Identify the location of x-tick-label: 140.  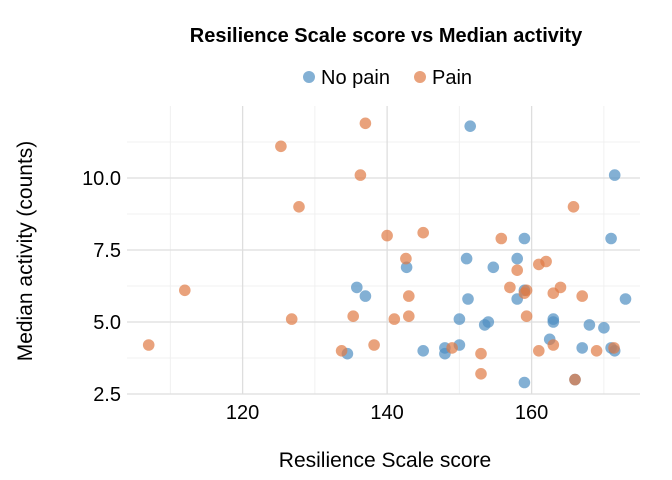
(386, 413).